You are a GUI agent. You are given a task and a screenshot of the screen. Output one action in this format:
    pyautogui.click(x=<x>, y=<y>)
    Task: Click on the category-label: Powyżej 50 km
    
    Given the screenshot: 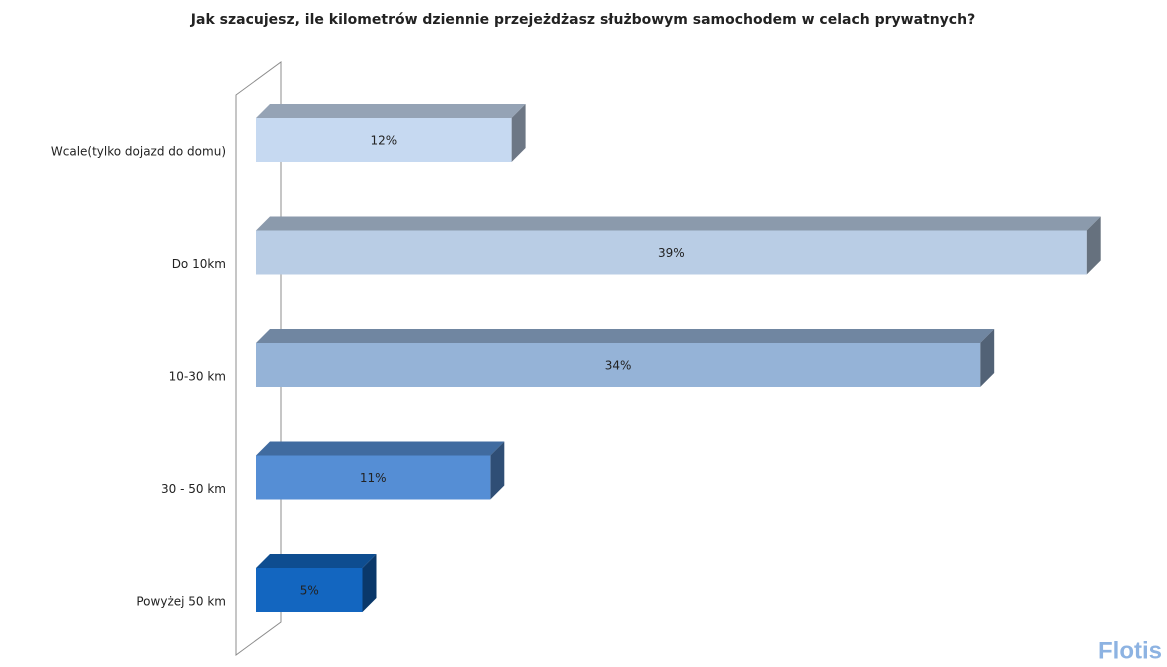 What is the action you would take?
    pyautogui.click(x=181, y=602)
    